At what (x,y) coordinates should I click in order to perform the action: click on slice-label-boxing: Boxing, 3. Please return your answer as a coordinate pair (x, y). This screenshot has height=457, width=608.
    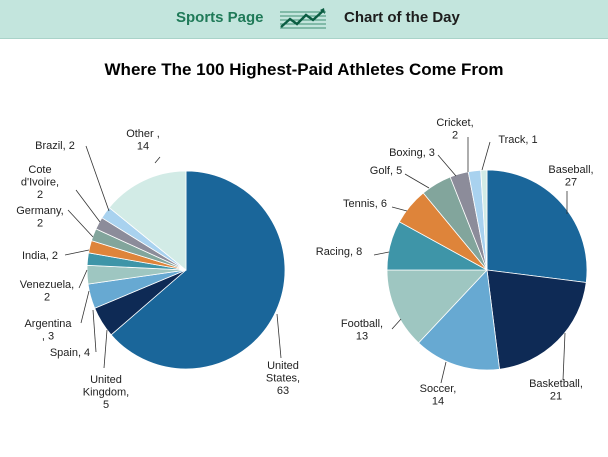
    Looking at the image, I should click on (412, 153).